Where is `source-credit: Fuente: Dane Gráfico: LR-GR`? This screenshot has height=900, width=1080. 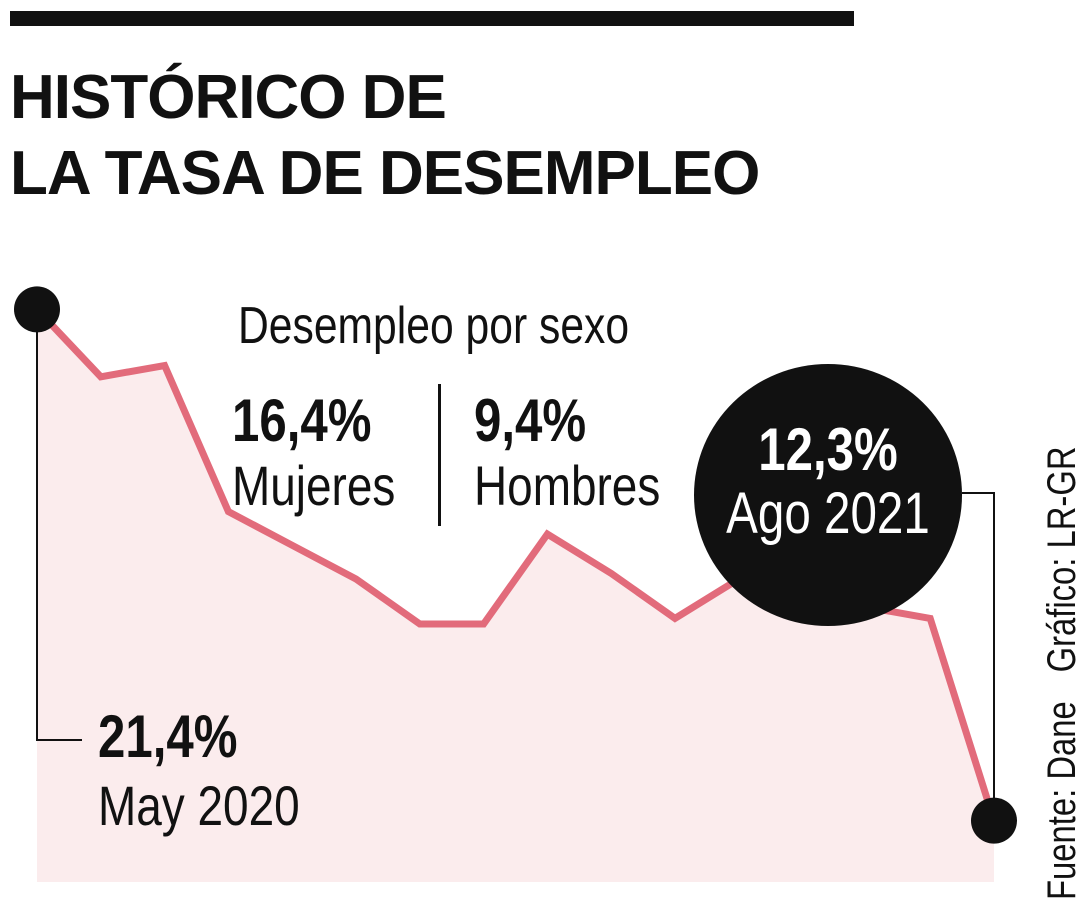
source-credit: Fuente: Dane Gráfico: LR-GR is located at coordinates (1060, 673).